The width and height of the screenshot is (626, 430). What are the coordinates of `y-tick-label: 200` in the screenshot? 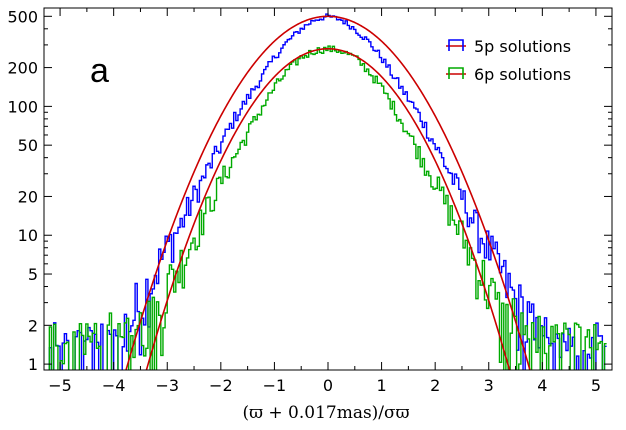 It's located at (22, 68).